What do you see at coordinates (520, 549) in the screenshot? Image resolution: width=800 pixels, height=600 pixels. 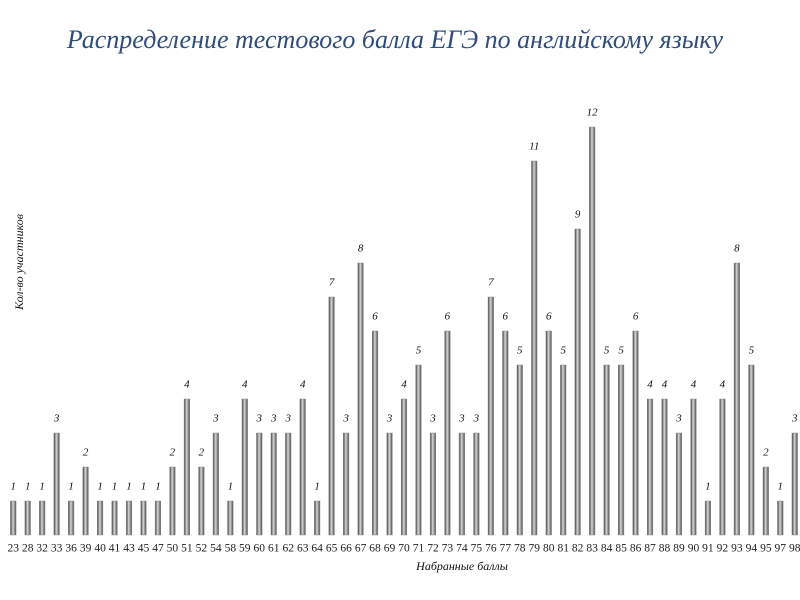 I see `x-tick-label: 78` at bounding box center [520, 549].